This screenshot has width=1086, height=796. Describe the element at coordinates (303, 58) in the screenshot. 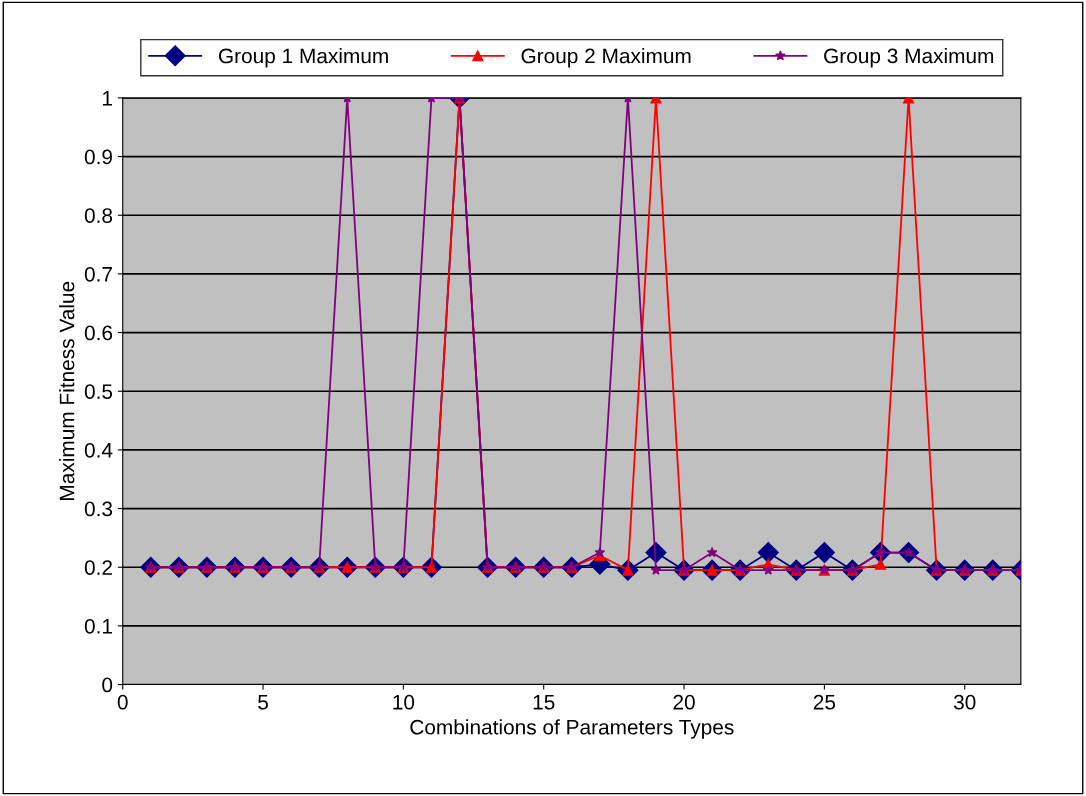

I see `legend-label: Group 1 Maximum` at that location.